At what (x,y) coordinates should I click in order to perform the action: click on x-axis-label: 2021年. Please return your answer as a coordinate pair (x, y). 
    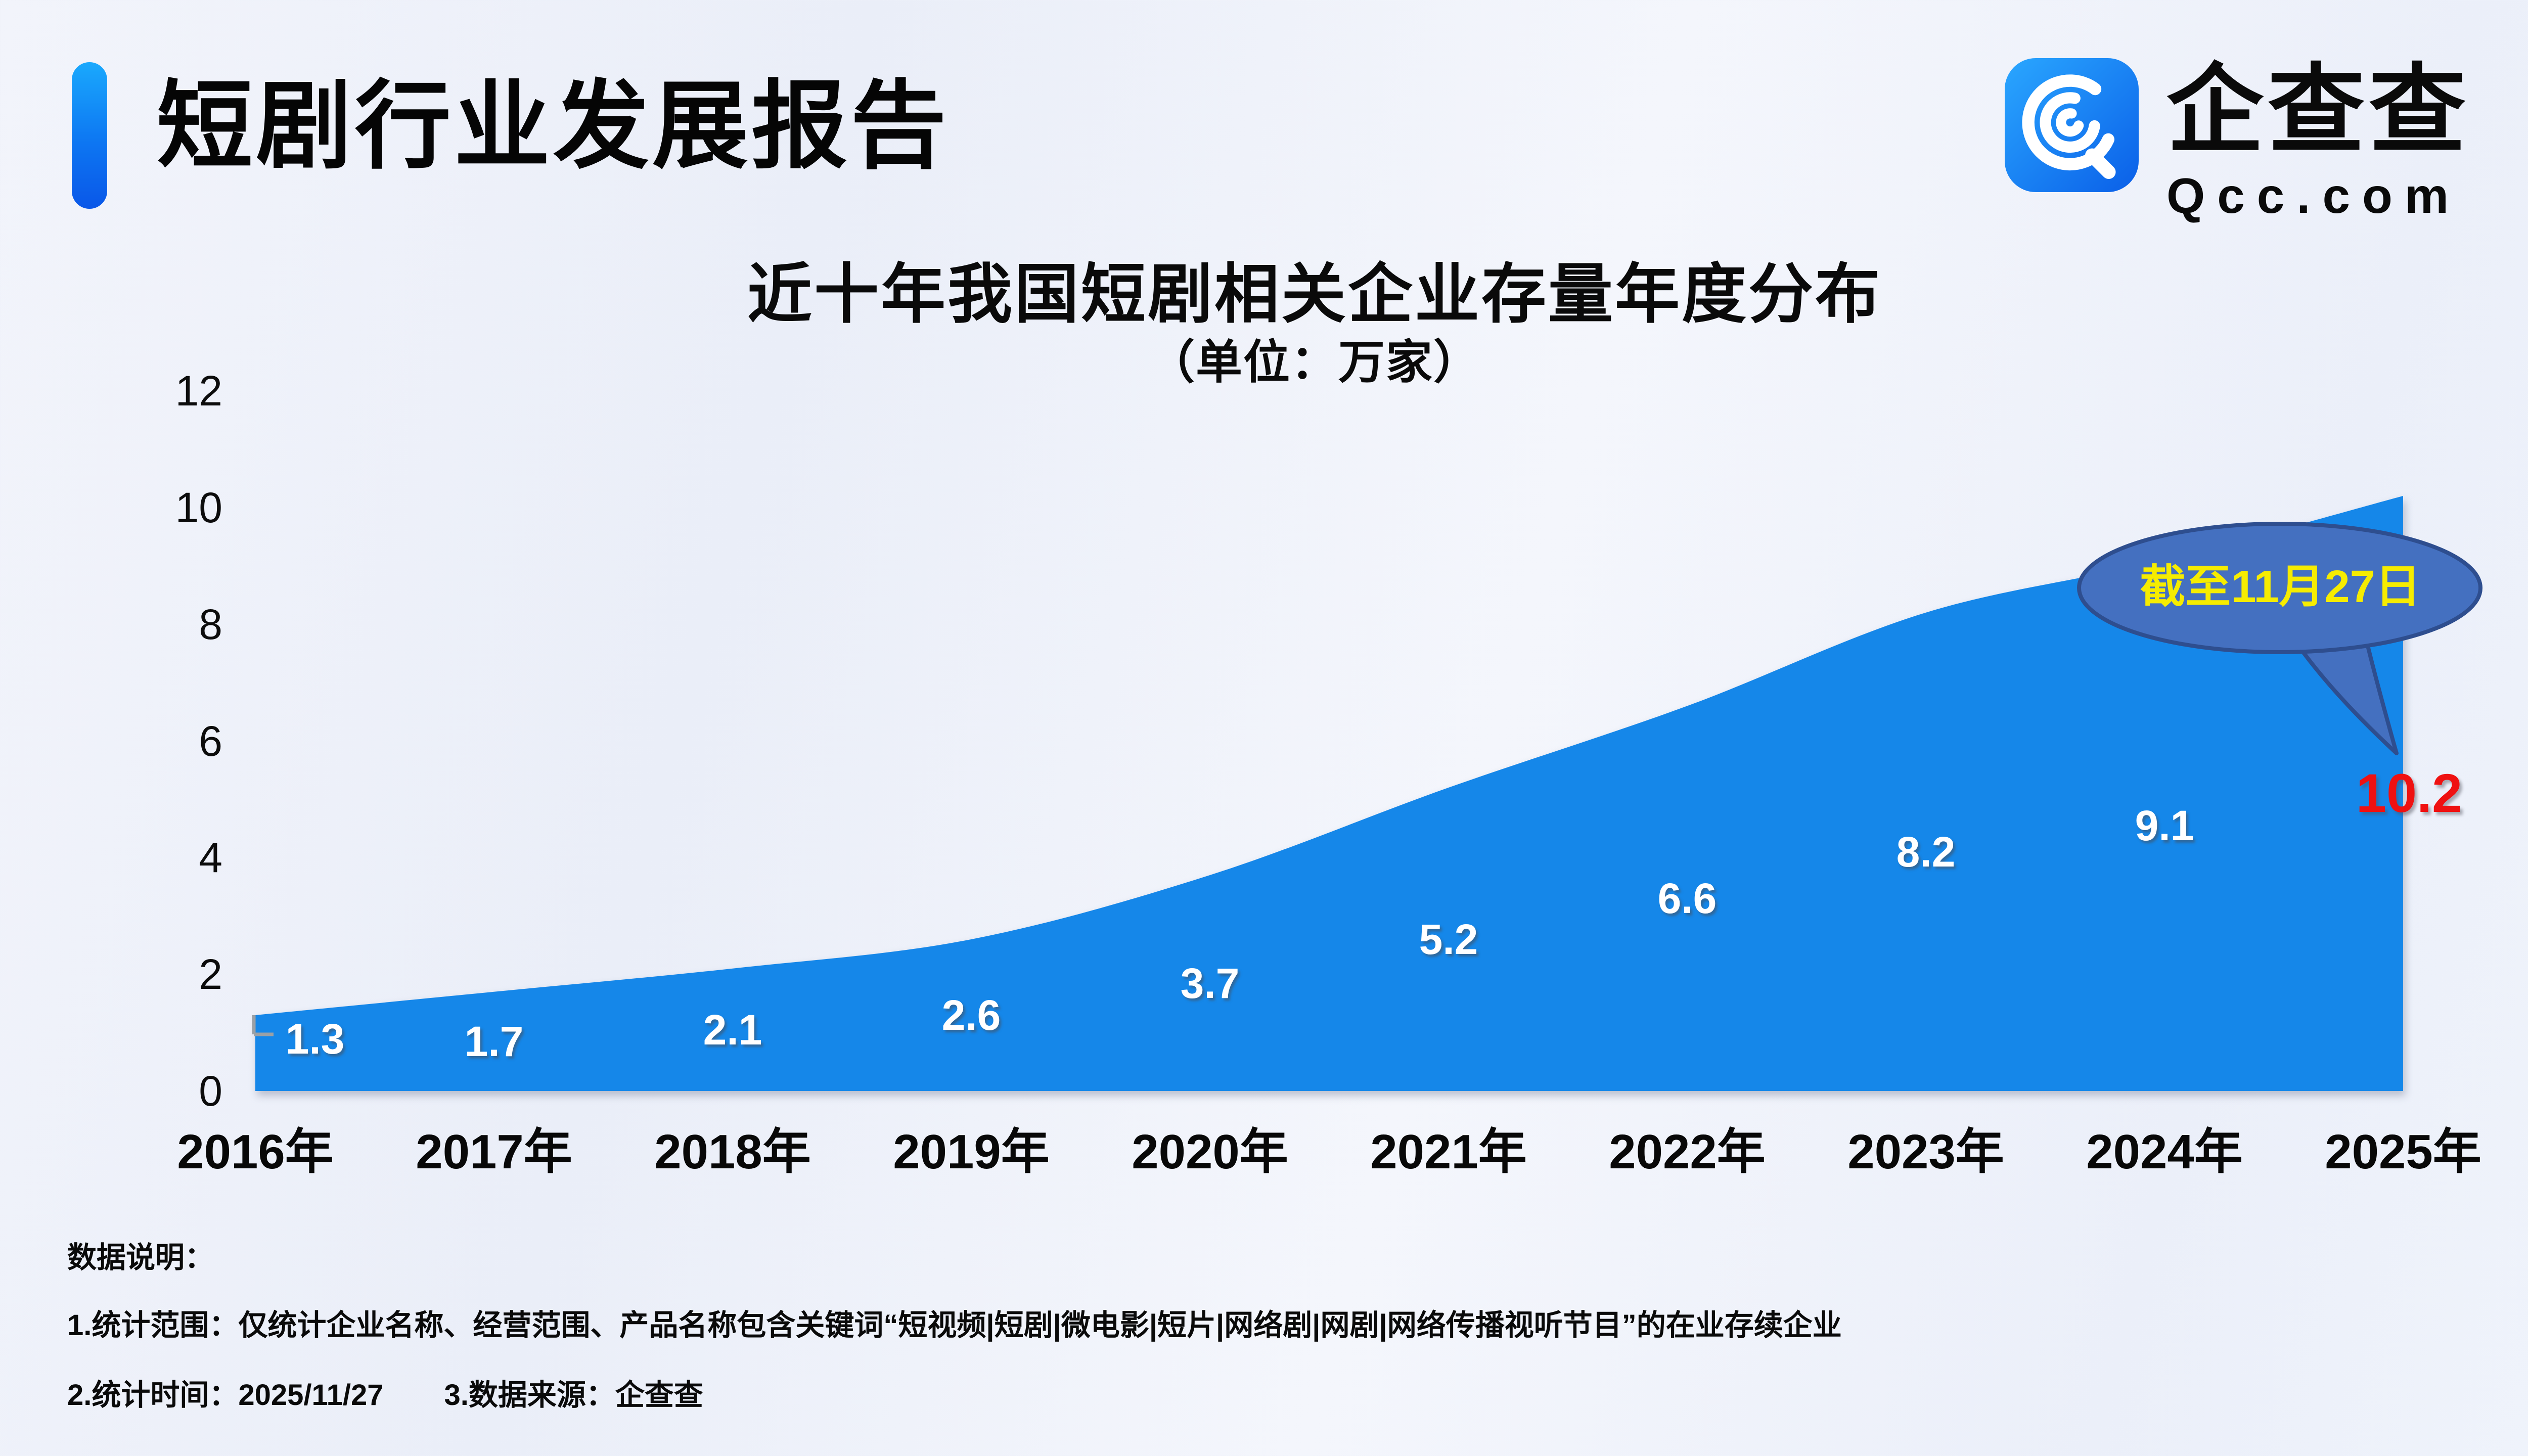
    Looking at the image, I should click on (1448, 1152).